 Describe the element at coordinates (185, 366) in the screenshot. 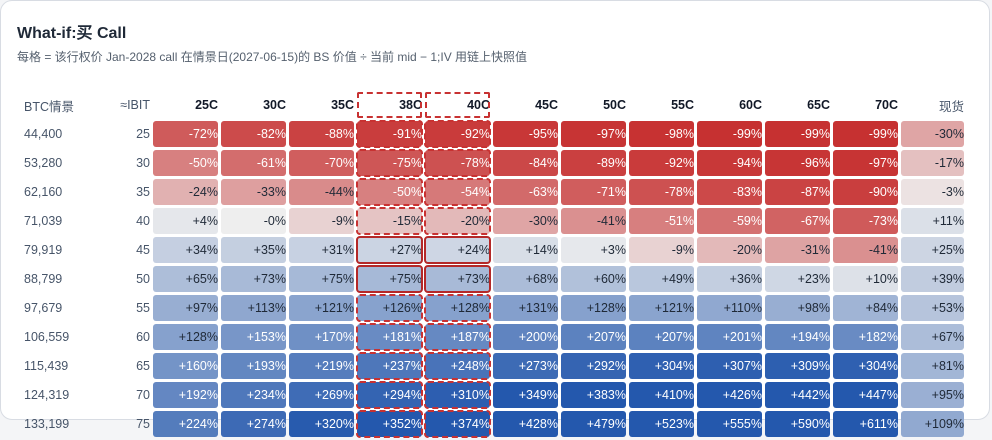

I see `pnl-cell: +160%` at that location.